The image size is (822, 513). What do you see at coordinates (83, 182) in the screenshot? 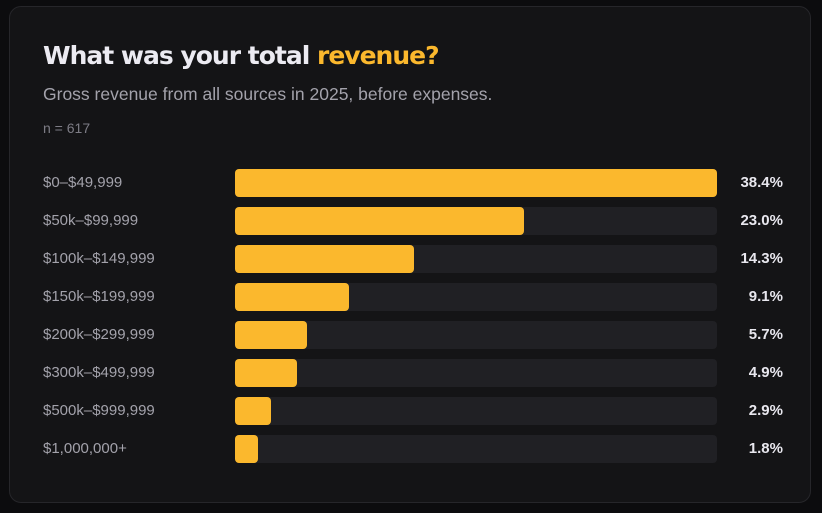
I see `category-label: $0–$49,999` at bounding box center [83, 182].